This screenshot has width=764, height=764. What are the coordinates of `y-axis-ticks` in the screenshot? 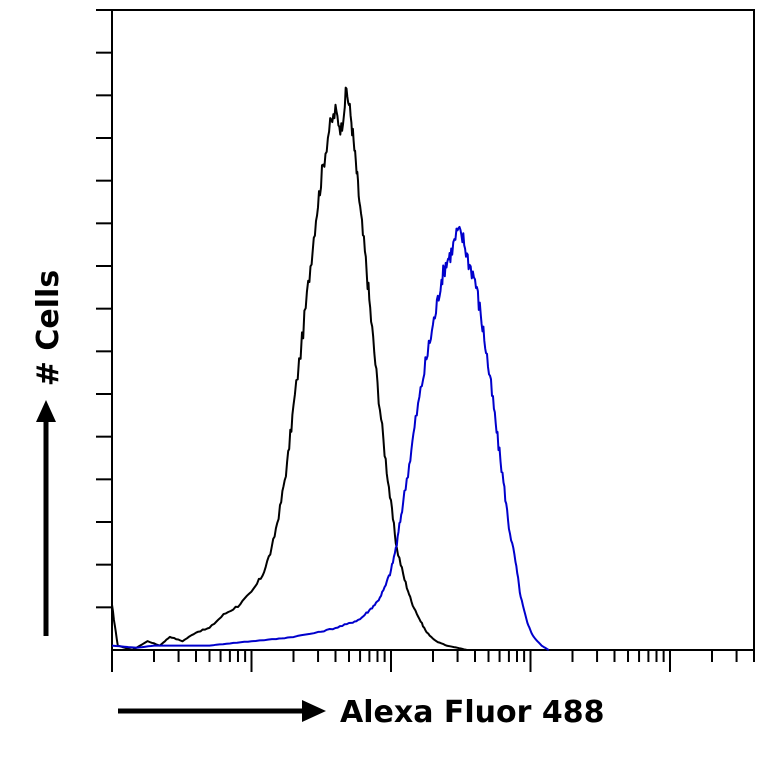 It's located at (104, 309).